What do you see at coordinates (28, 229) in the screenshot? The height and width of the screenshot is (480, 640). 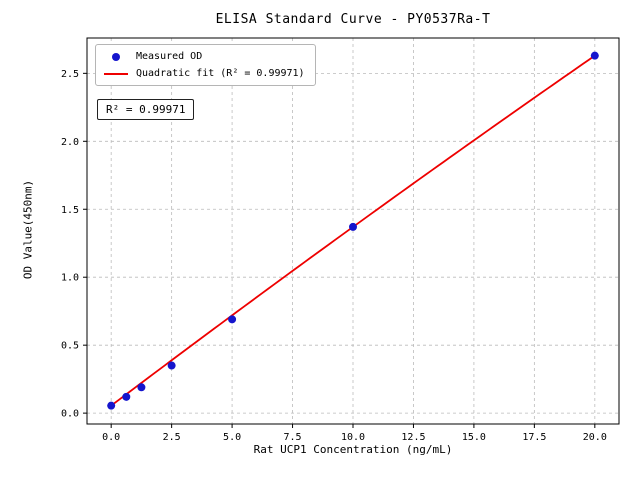 I see `y-axis-label: OD Value(450nm)` at bounding box center [28, 229].